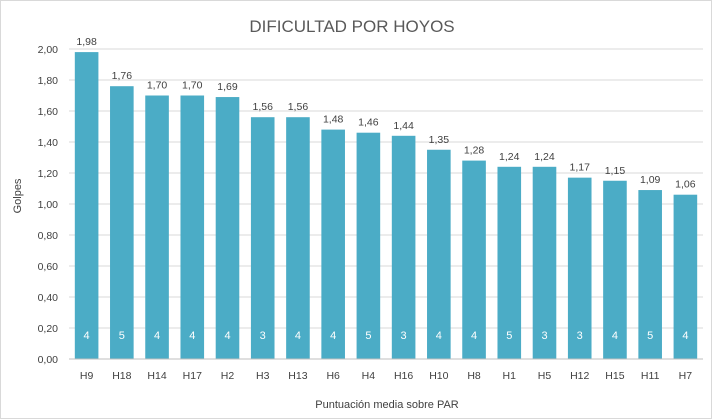 The image size is (712, 420). I want to click on chart-title: DIFICULTAD POR HOYOS, so click(351, 26).